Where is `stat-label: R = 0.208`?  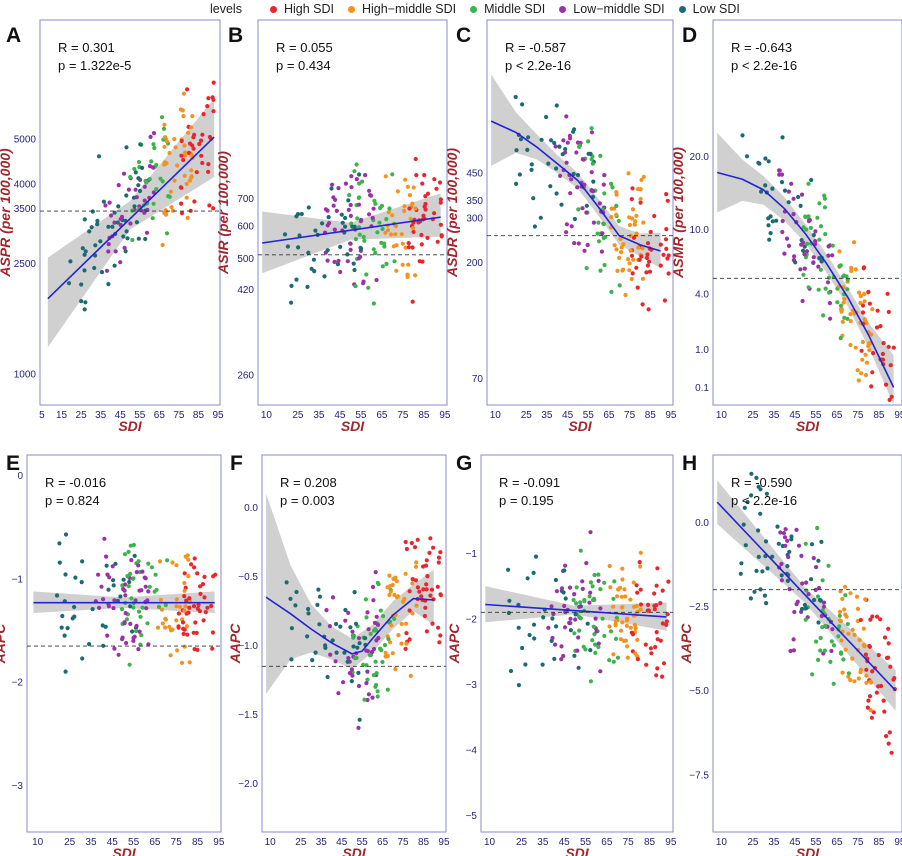
stat-label: R = 0.208 is located at coordinates (308, 482).